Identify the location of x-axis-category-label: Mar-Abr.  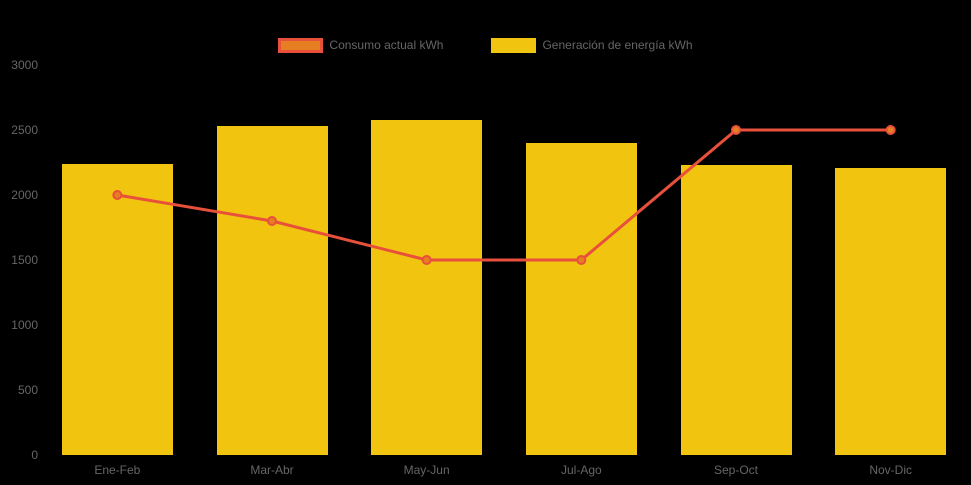
(272, 470).